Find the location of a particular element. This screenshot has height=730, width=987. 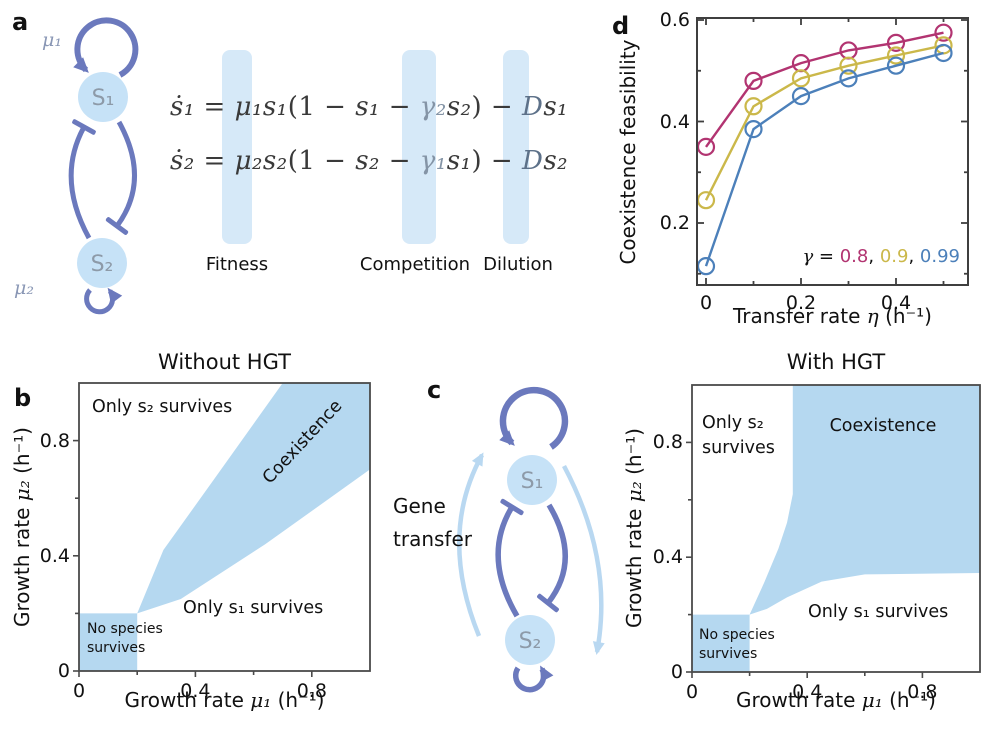

equation-term: − is located at coordinates (399, 161).